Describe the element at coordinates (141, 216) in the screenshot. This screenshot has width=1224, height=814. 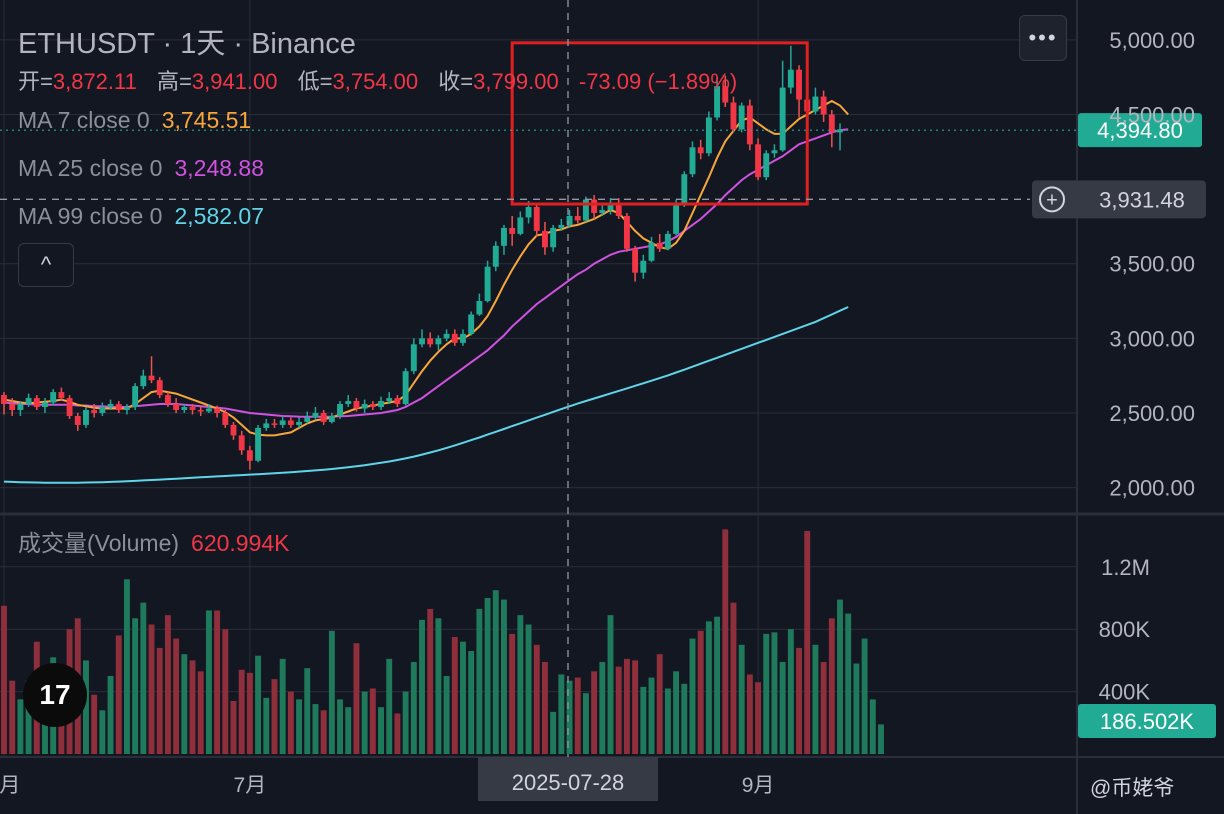
I see `ma99-legend: MA 99 close 0 2,582.07` at that location.